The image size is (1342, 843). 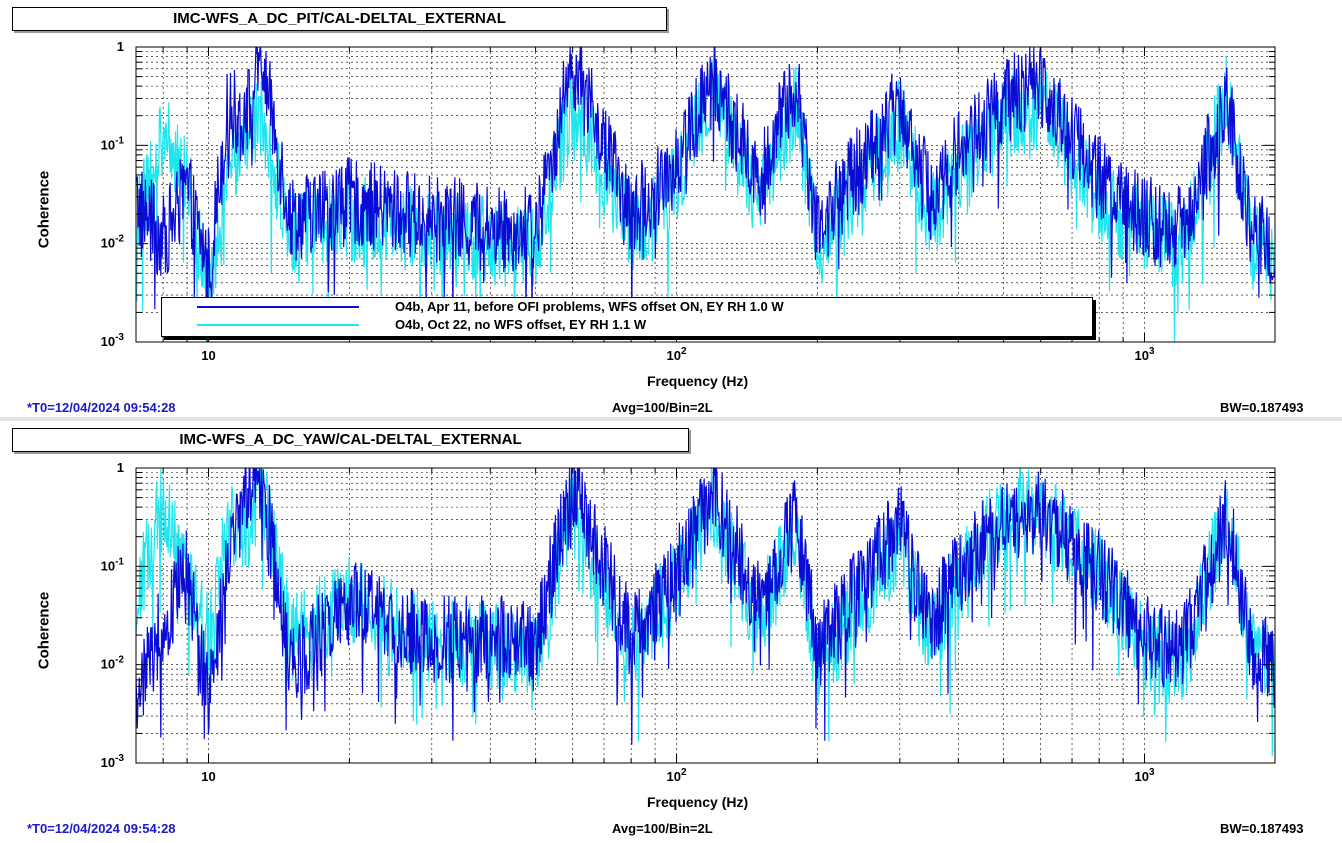 What do you see at coordinates (1262, 407) in the screenshot?
I see `footer-bw-pit: BW=0.187493` at bounding box center [1262, 407].